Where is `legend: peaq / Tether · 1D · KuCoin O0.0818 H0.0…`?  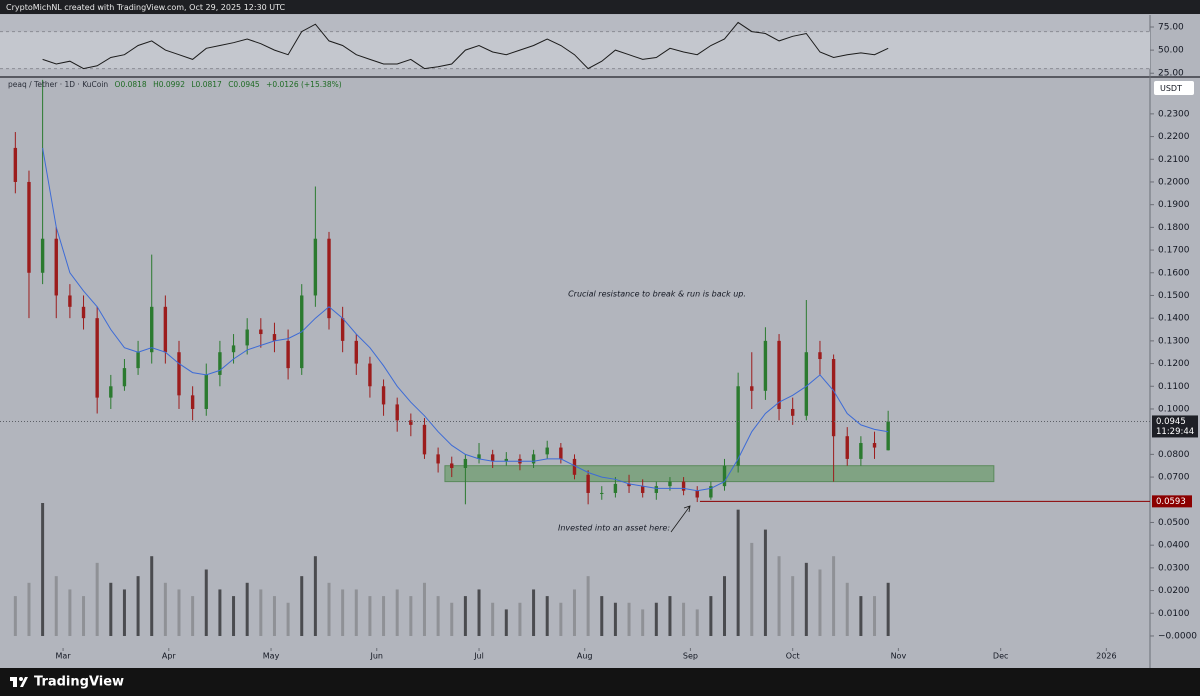 legend: peaq / Tether · 1D · KuCoin O0.0818 H0.0… is located at coordinates (175, 84).